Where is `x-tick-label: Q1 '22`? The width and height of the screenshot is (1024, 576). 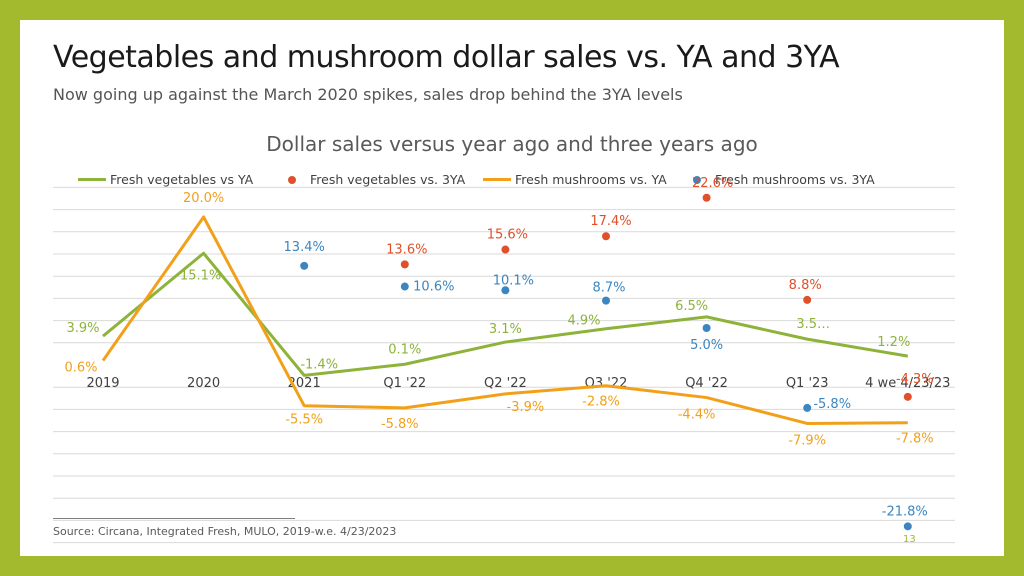
x-tick-label: Q1 '22 is located at coordinates (404, 383).